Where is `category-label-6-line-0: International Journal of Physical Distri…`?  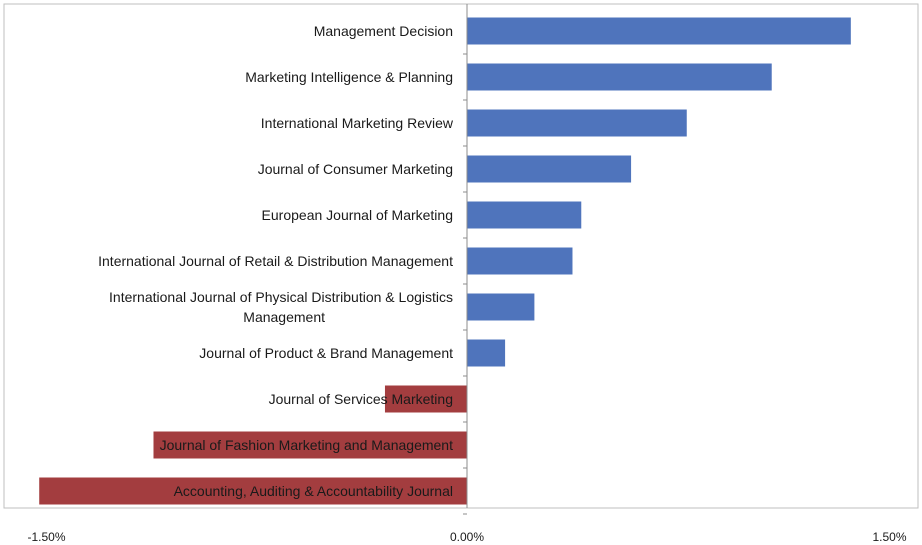
category-label-6-line-0: International Journal of Physical Distri… is located at coordinates (281, 297).